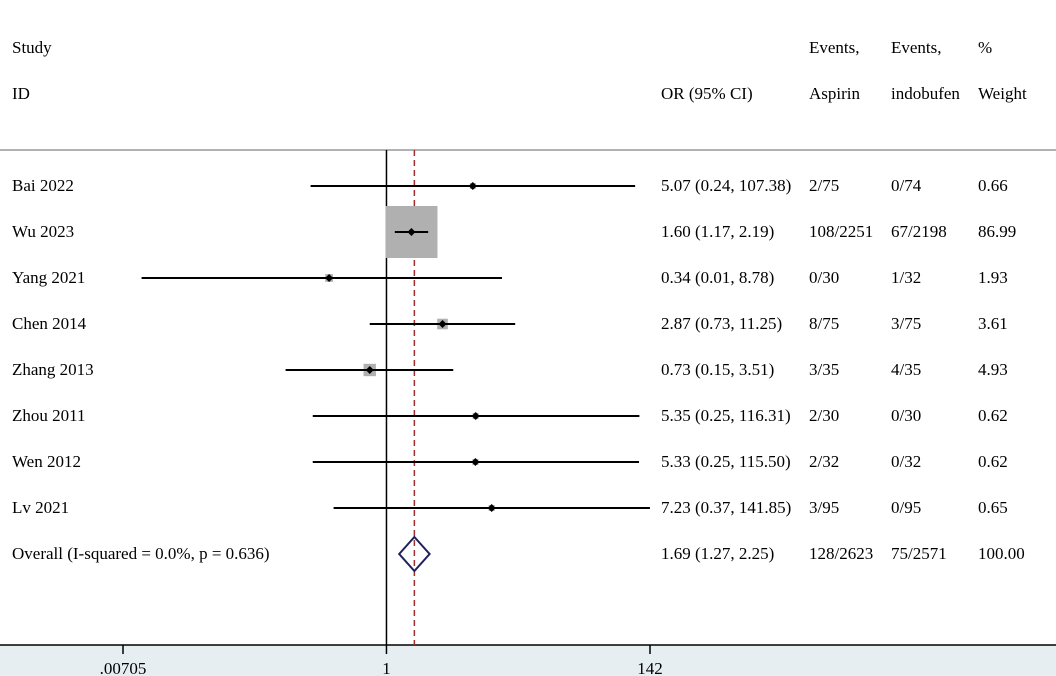 Image resolution: width=1056 pixels, height=676 pixels. Describe the element at coordinates (32, 47) in the screenshot. I see `header-study: Study` at that location.